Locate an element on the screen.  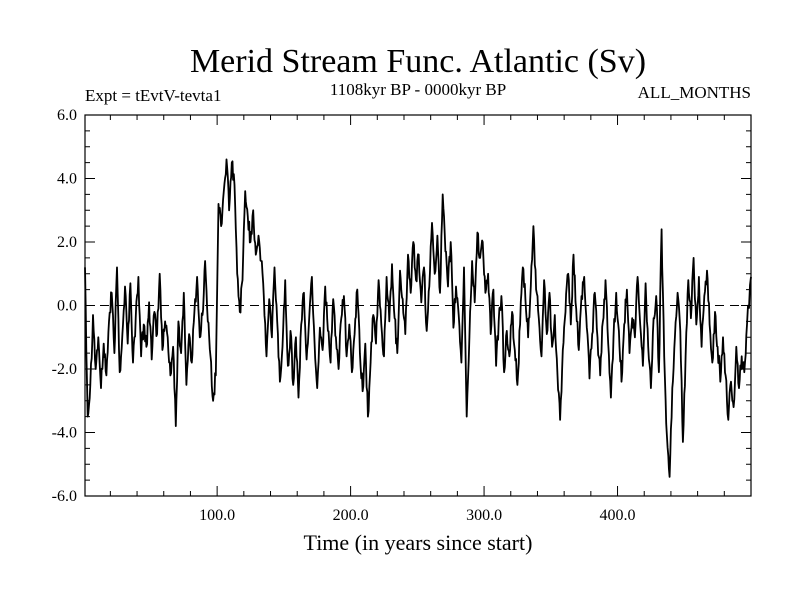
y-tick-label: -4.0 is located at coordinates (64, 433).